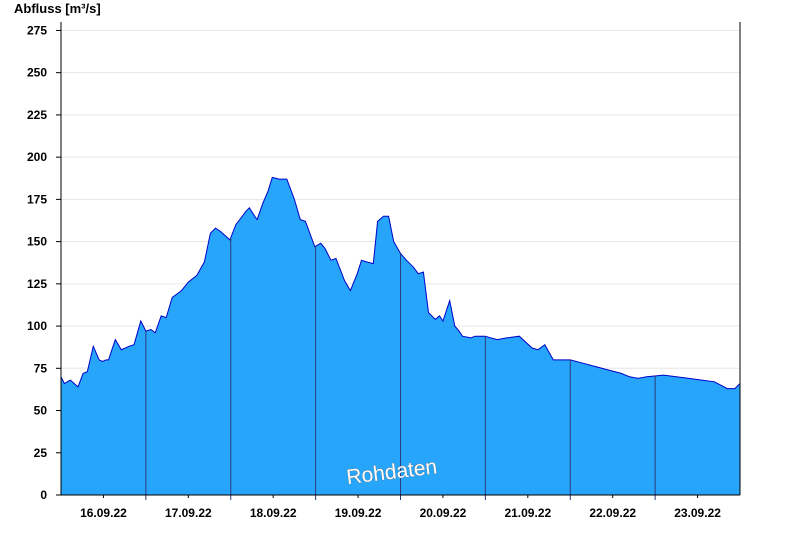  I want to click on y-tick-label-75: 75, so click(41, 368).